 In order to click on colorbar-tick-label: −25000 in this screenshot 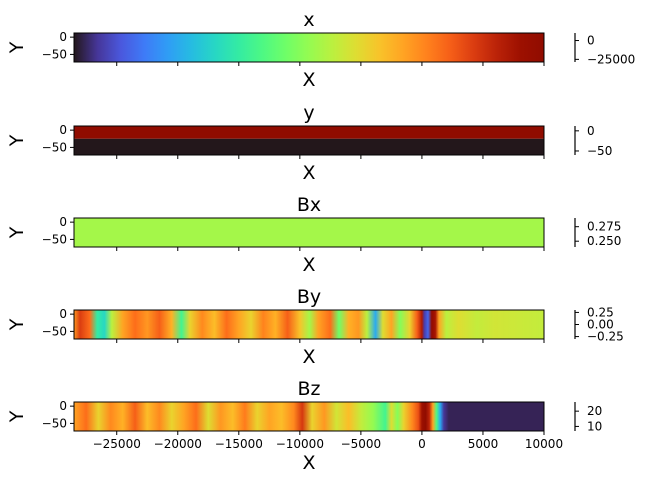, I will do `click(611, 59)`.